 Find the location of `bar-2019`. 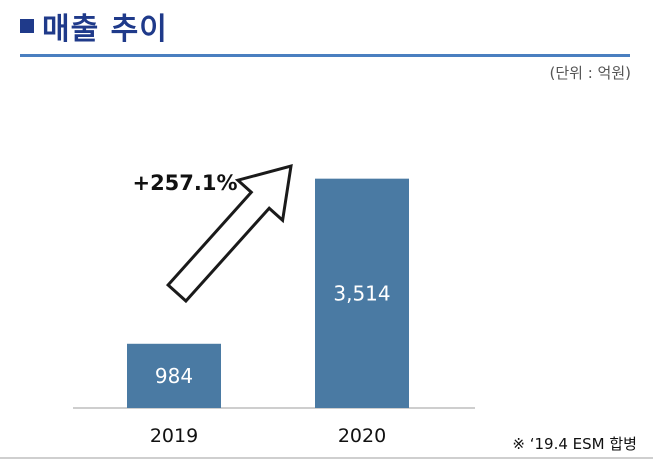

bar-2019 is located at coordinates (174, 375).